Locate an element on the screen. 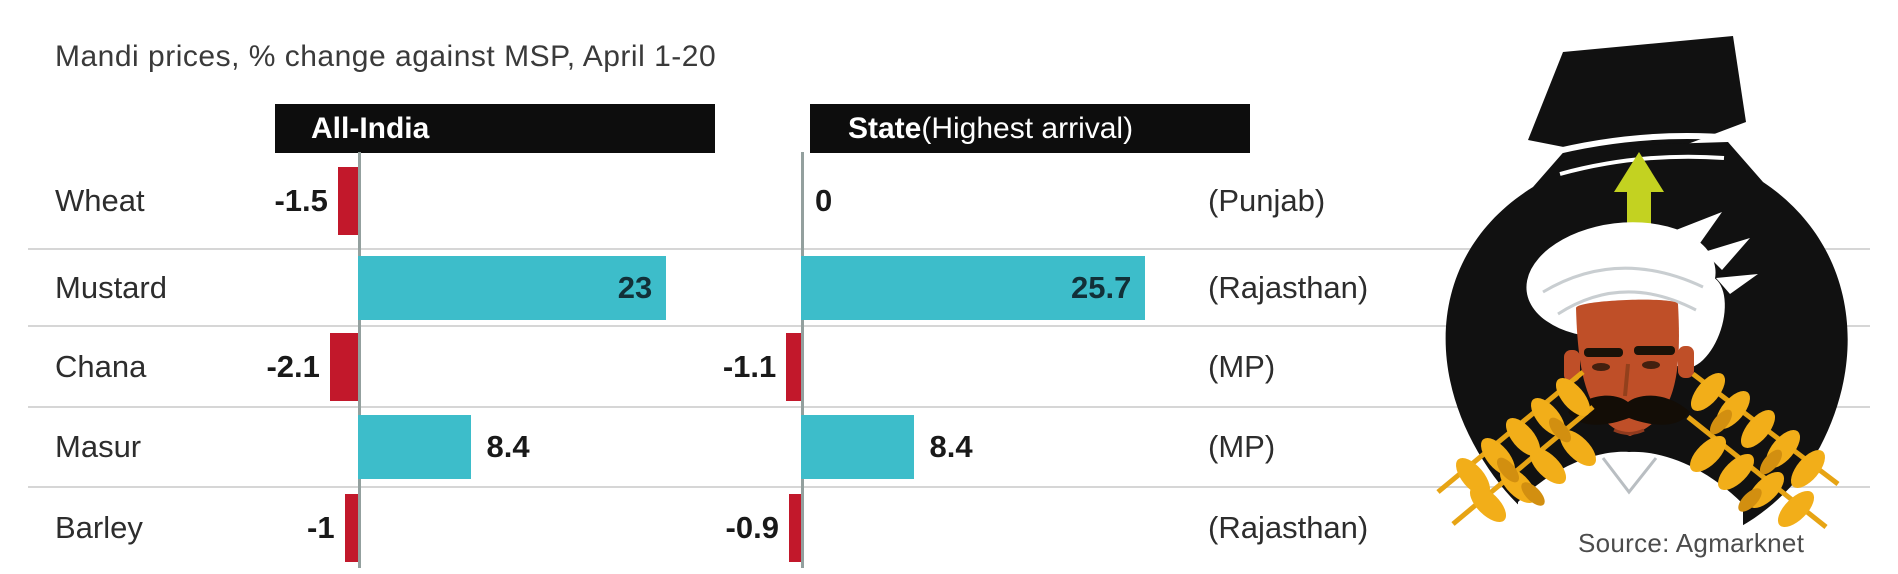 The height and width of the screenshot is (574, 1898). value-label: 25.7 is located at coordinates (1101, 287).